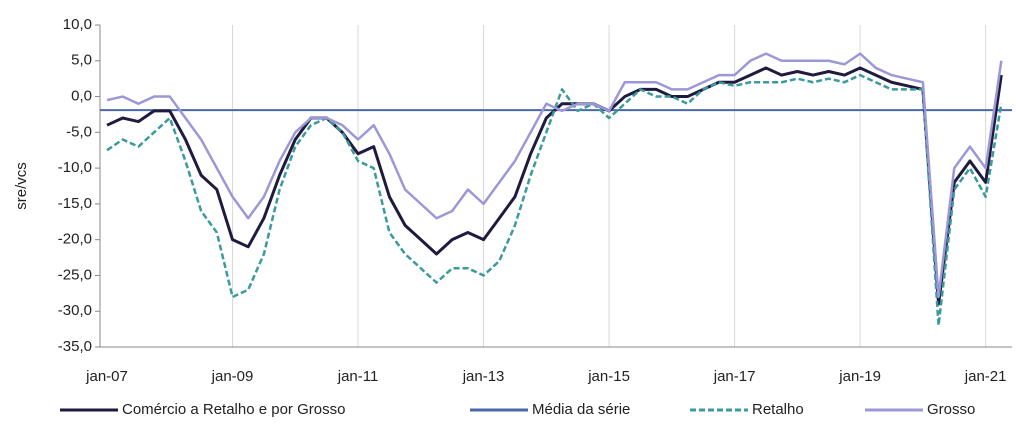  Describe the element at coordinates (75, 274) in the screenshot. I see `y-tick-label: -25,0` at that location.